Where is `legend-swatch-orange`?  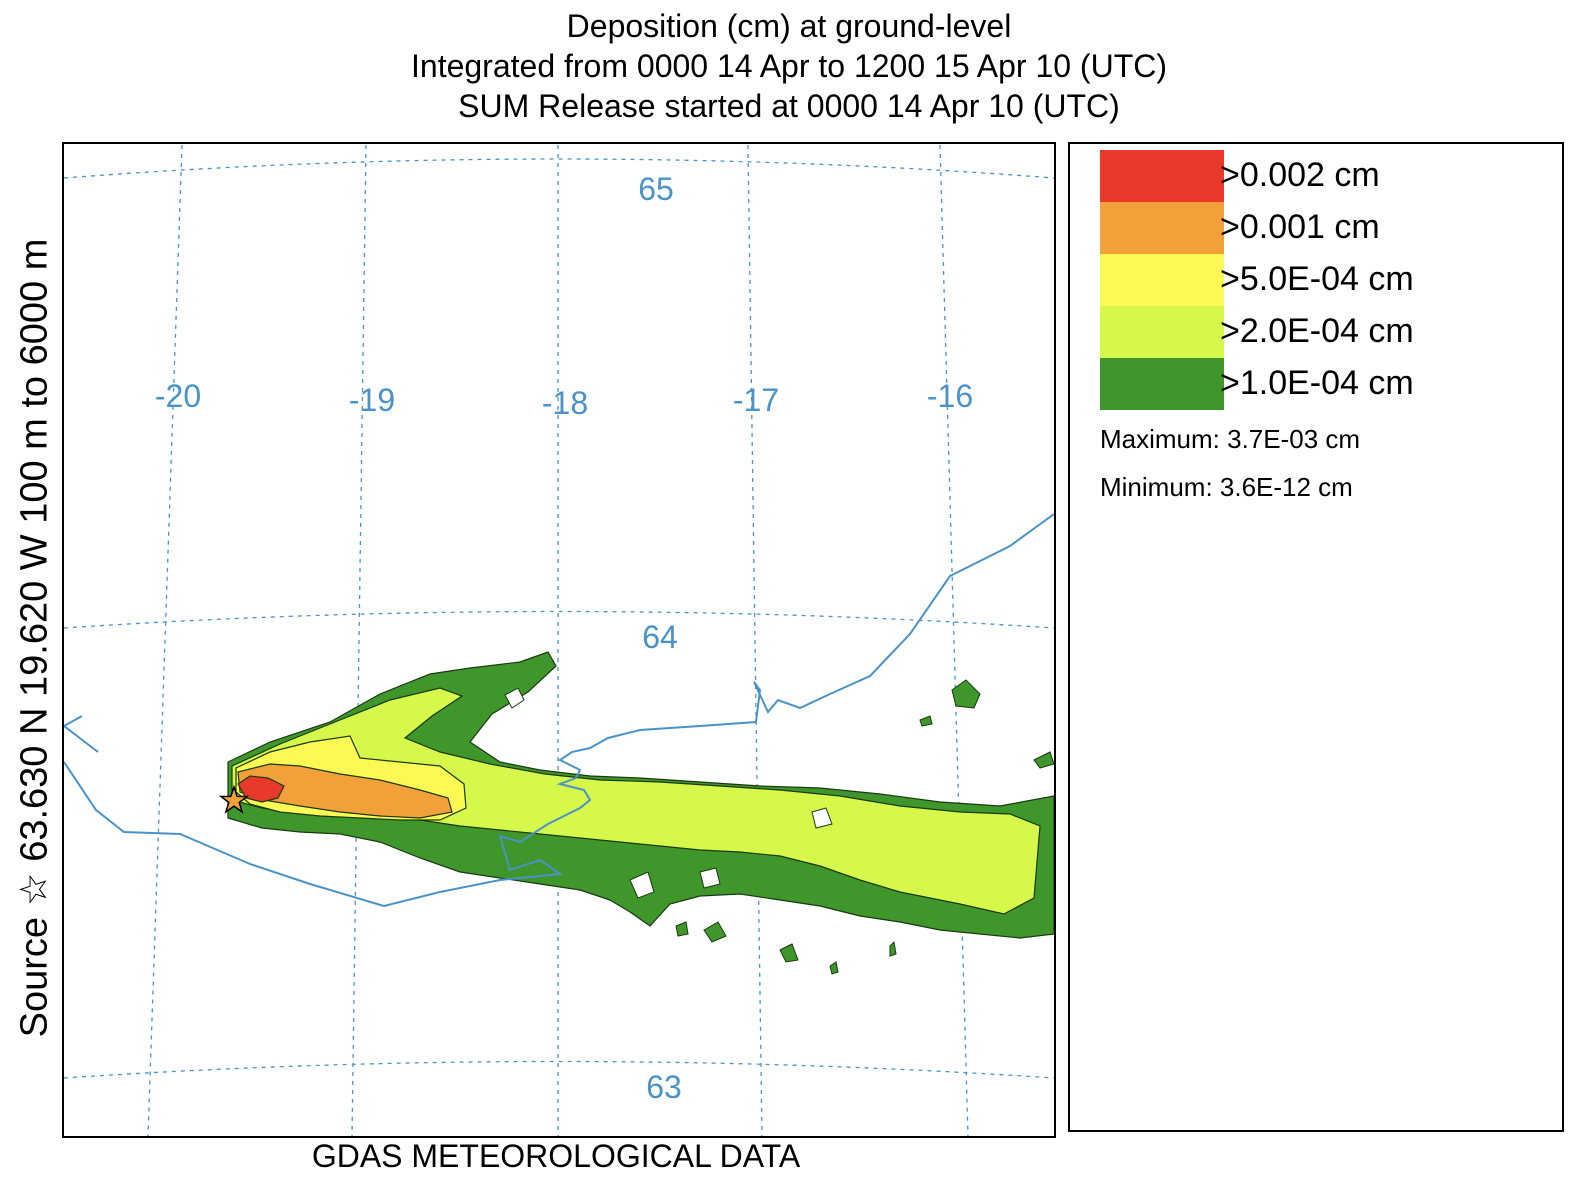
legend-swatch-orange is located at coordinates (1162, 228).